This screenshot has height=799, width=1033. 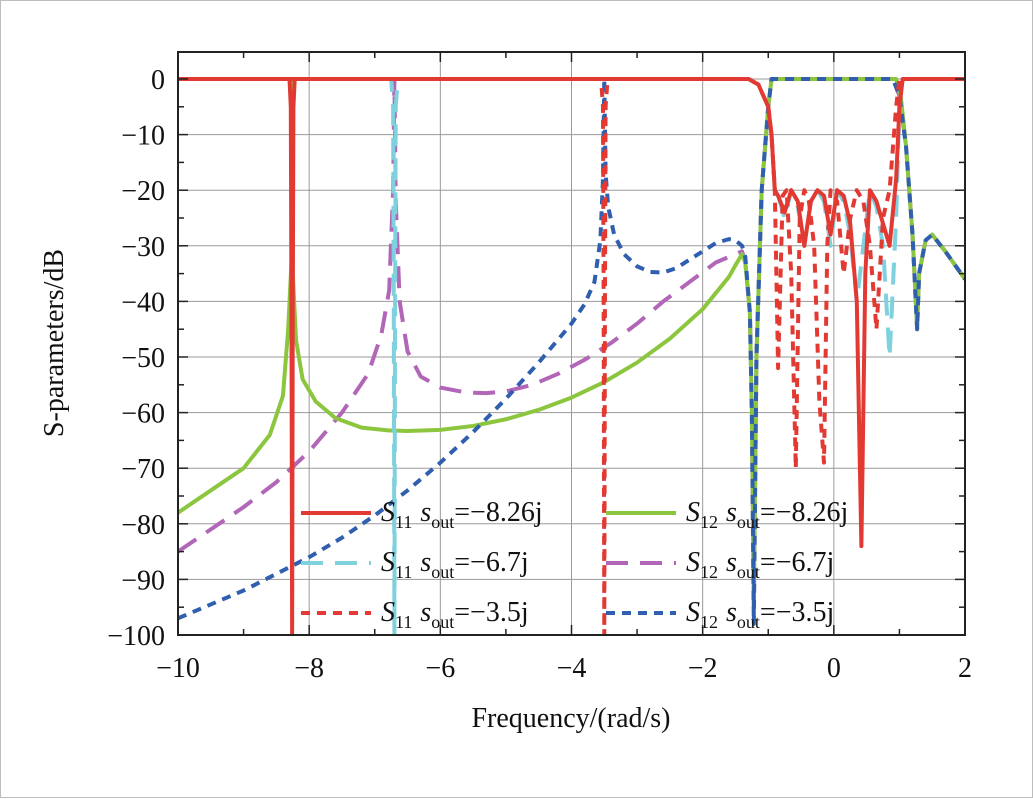 What do you see at coordinates (572, 668) in the screenshot?
I see `x-tick-label: −4` at bounding box center [572, 668].